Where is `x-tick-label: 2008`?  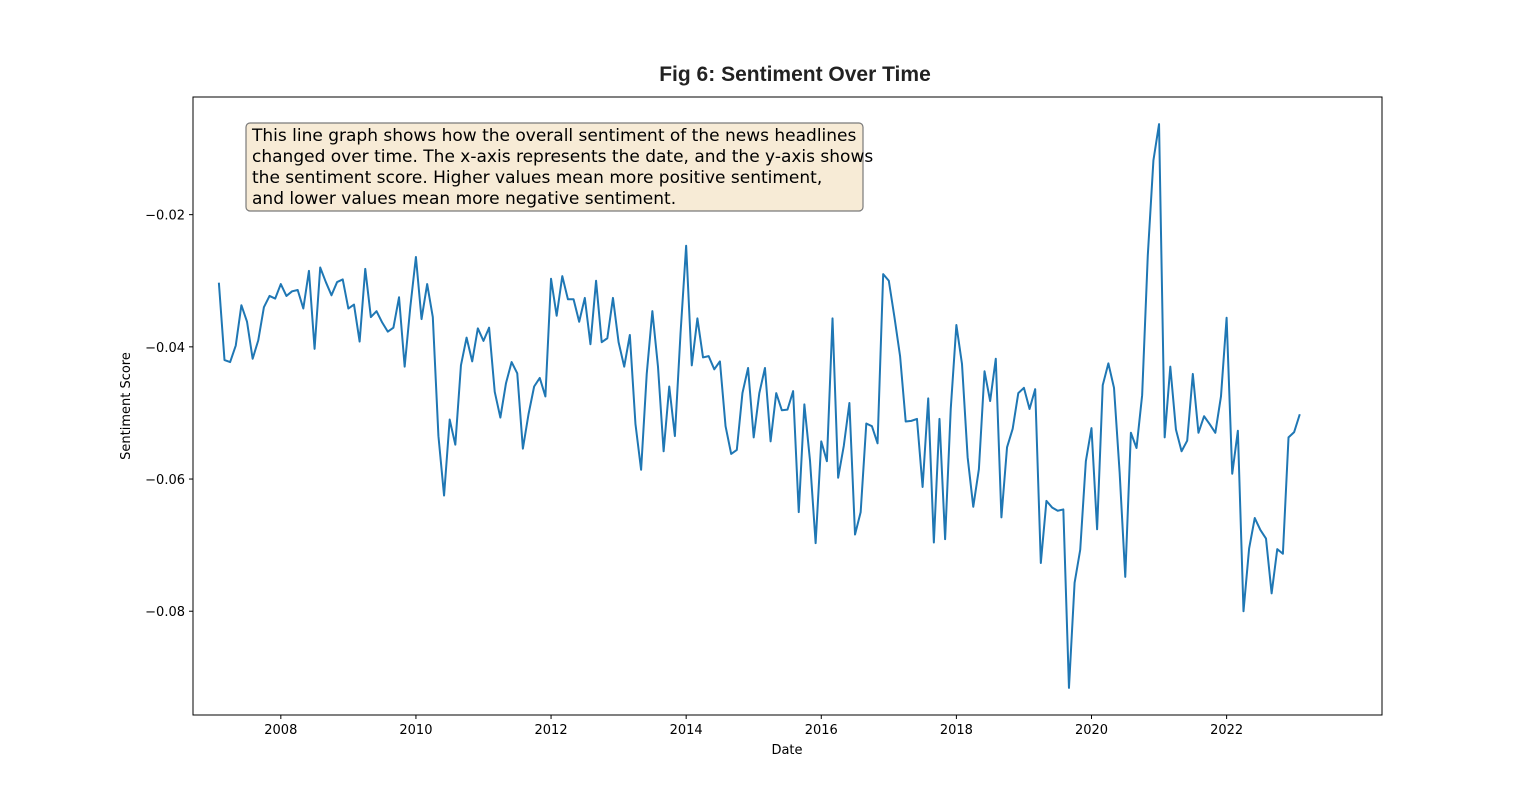 x-tick-label: 2008 is located at coordinates (280, 730).